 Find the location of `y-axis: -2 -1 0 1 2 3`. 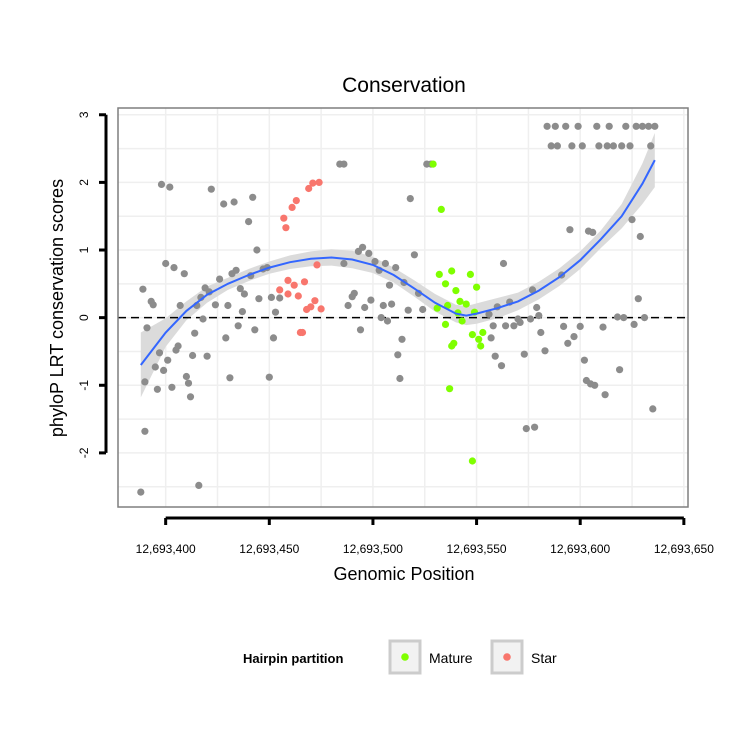

y-axis: -2 -1 0 1 2 3 is located at coordinates (92, 284).